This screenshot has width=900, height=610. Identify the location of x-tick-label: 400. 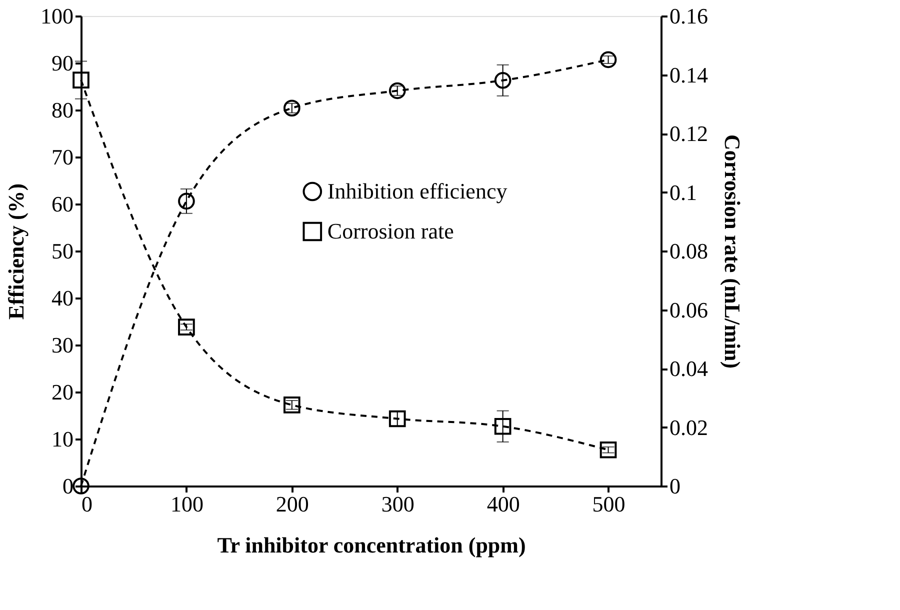
(503, 504).